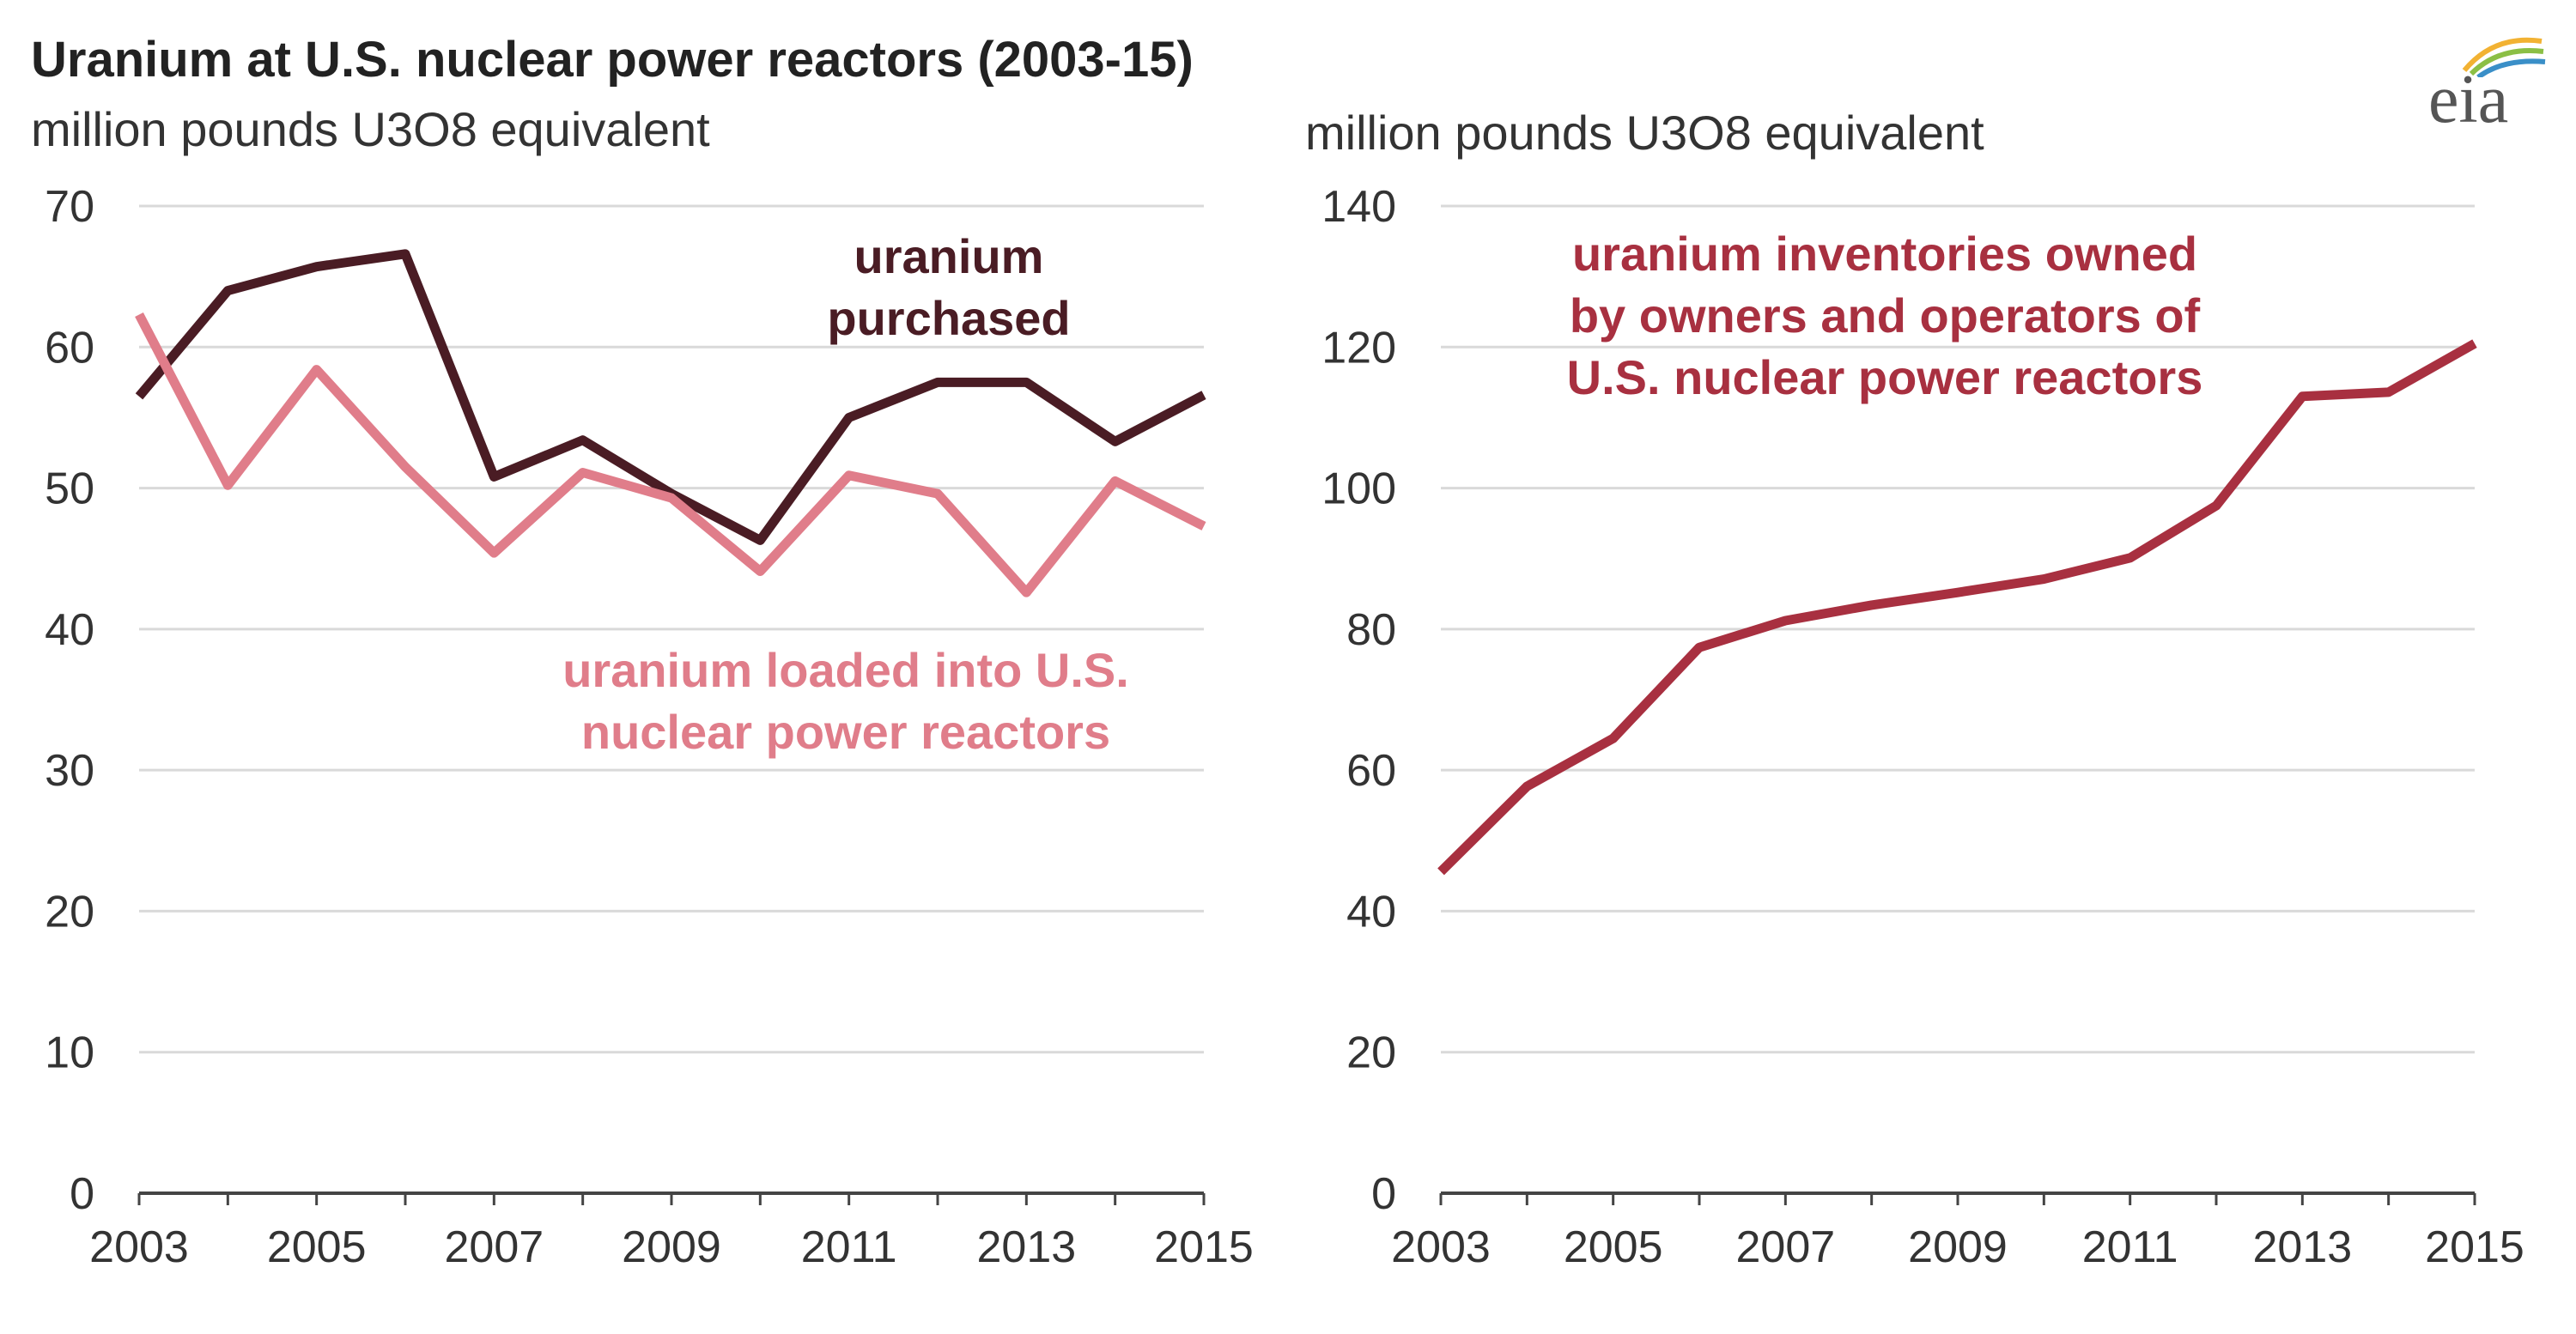 This screenshot has height=1334, width=2576. Describe the element at coordinates (370, 129) in the screenshot. I see `left-unit-label: million pounds U3O8 equivalent` at that location.